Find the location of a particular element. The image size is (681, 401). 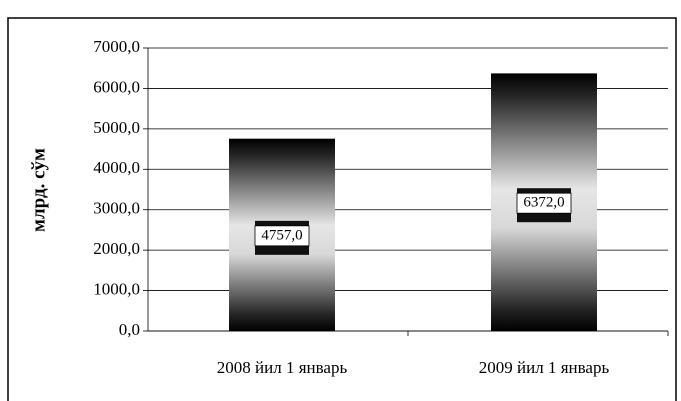

data-label: 6372,0 is located at coordinates (543, 203).